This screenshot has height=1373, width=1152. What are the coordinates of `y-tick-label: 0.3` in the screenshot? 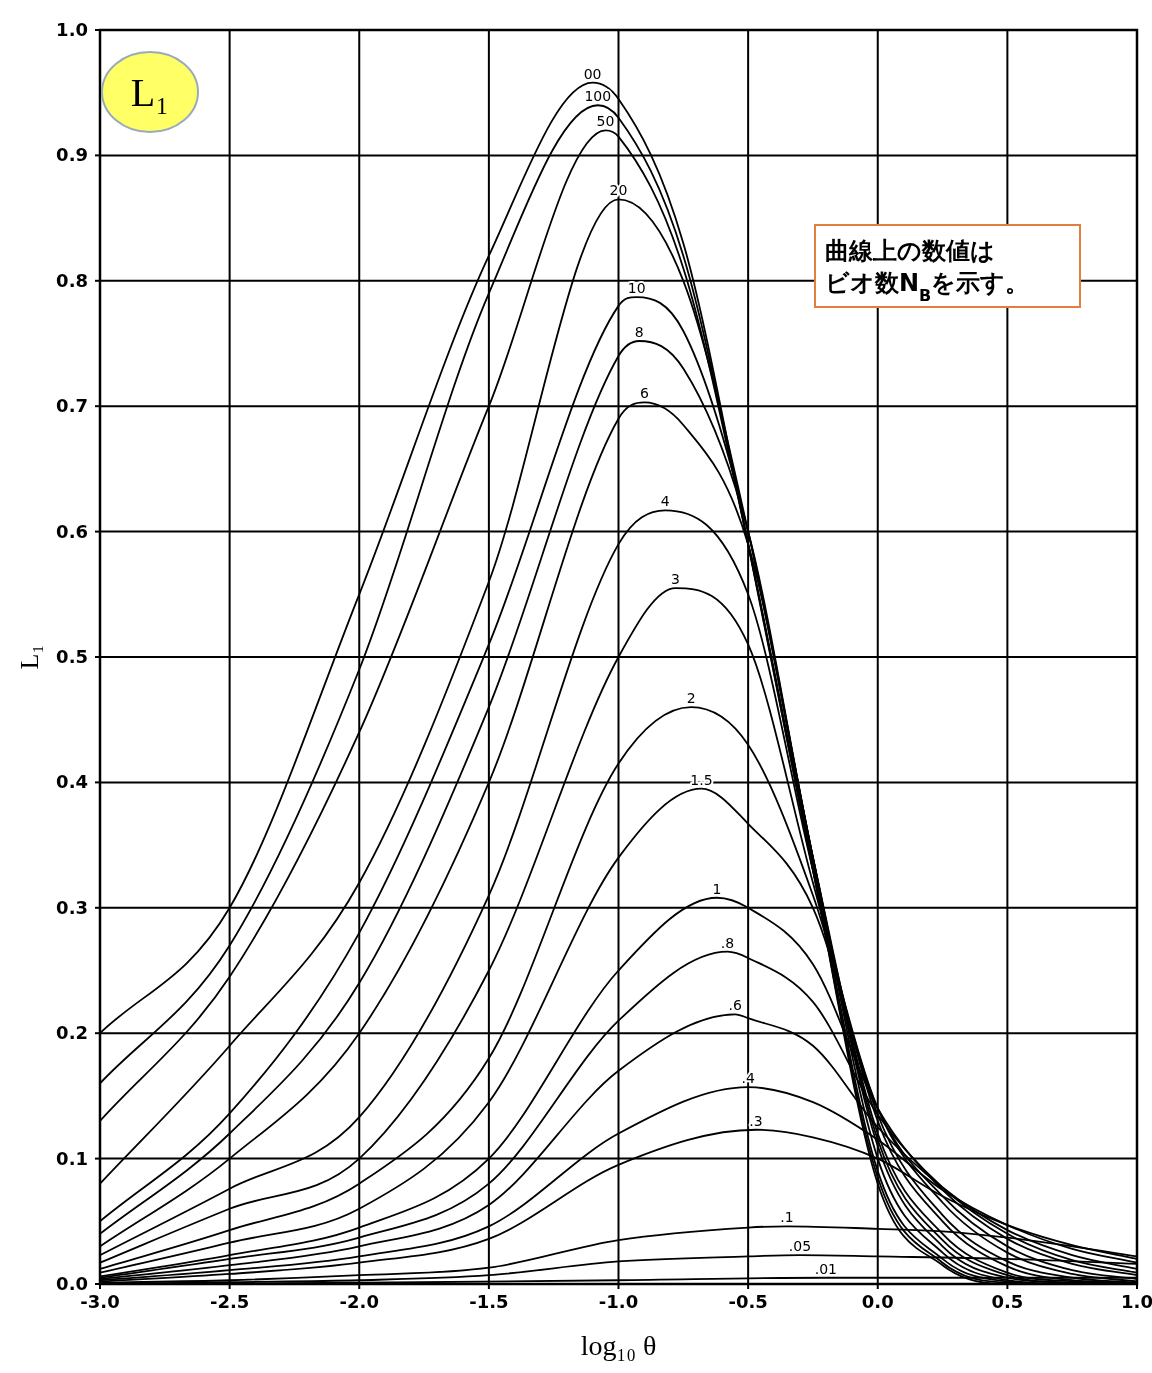 It's located at (72, 907).